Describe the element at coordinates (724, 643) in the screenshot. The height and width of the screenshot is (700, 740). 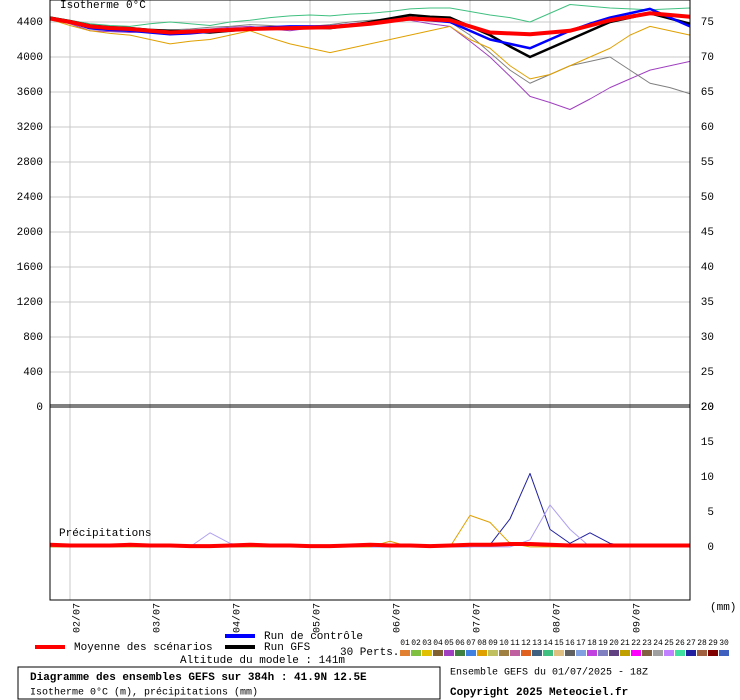
I see `pert-label: 30` at that location.